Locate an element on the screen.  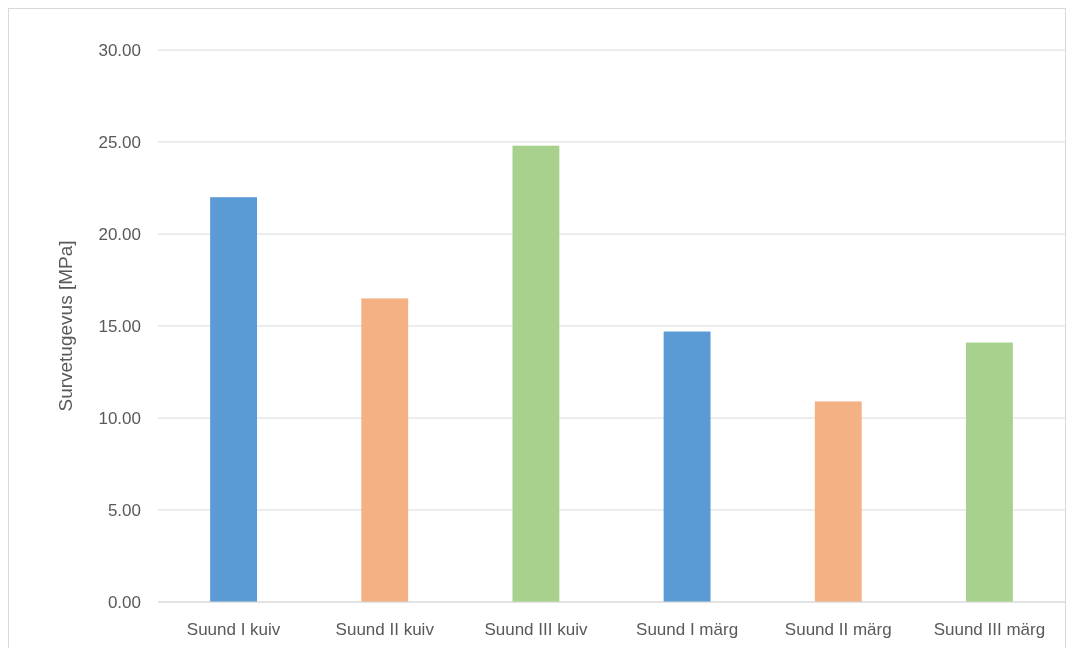
x-tick-label: Suund II kuiv is located at coordinates (385, 629).